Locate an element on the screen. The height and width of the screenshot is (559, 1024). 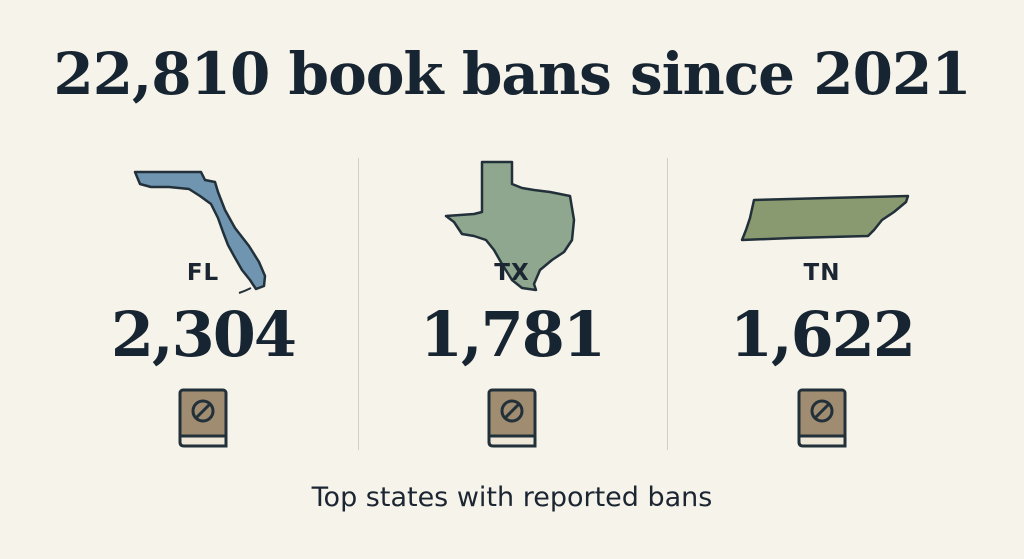
state-abbr: TX is located at coordinates (512, 273).